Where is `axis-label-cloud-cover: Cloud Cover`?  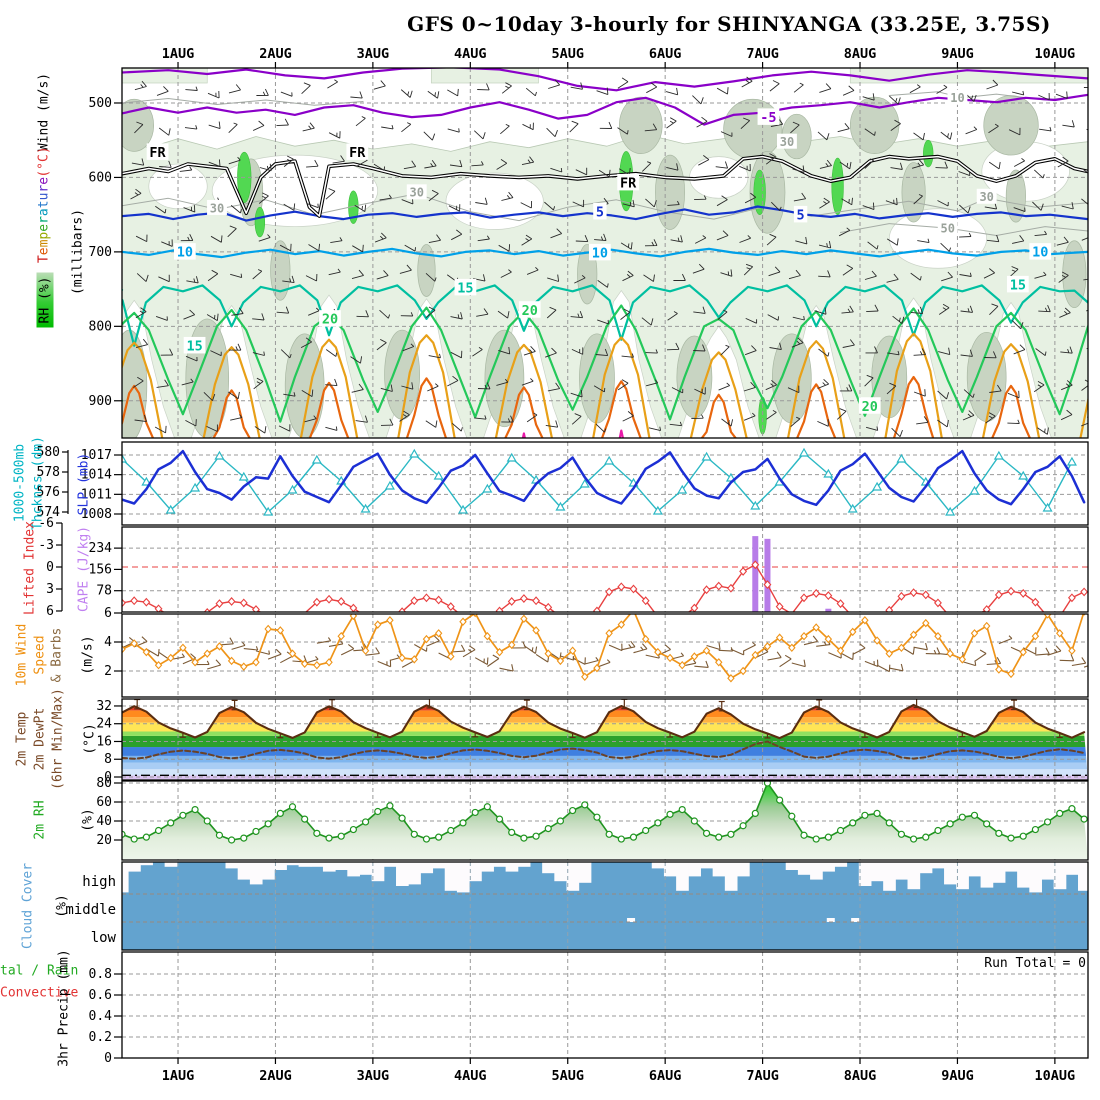
axis-label-cloud-cover: Cloud Cover is located at coordinates (28, 906).